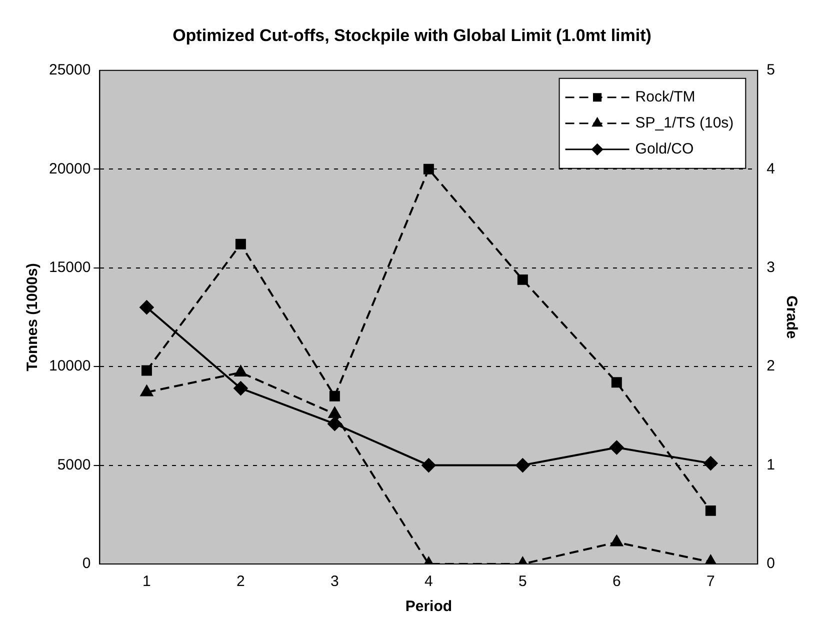 Image resolution: width=824 pixels, height=640 pixels. What do you see at coordinates (616, 581) in the screenshot?
I see `x-tick-label: 6` at bounding box center [616, 581].